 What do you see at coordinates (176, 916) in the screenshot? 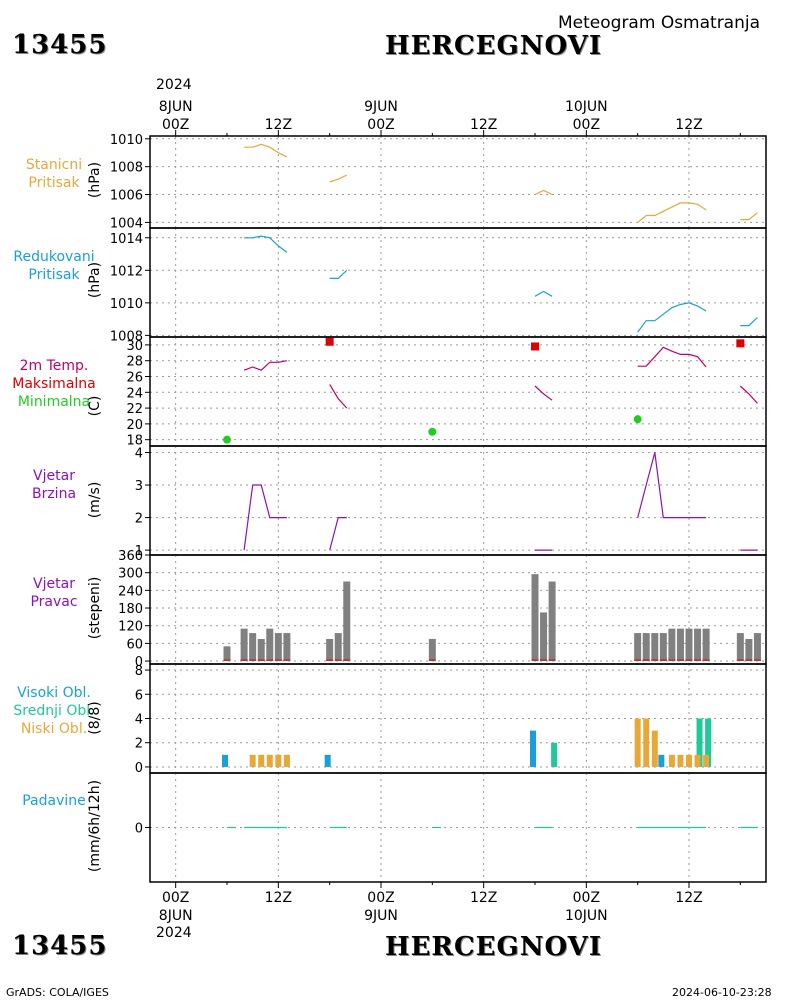
I see `bottom-date-label-0: 8JUN` at bounding box center [176, 916].